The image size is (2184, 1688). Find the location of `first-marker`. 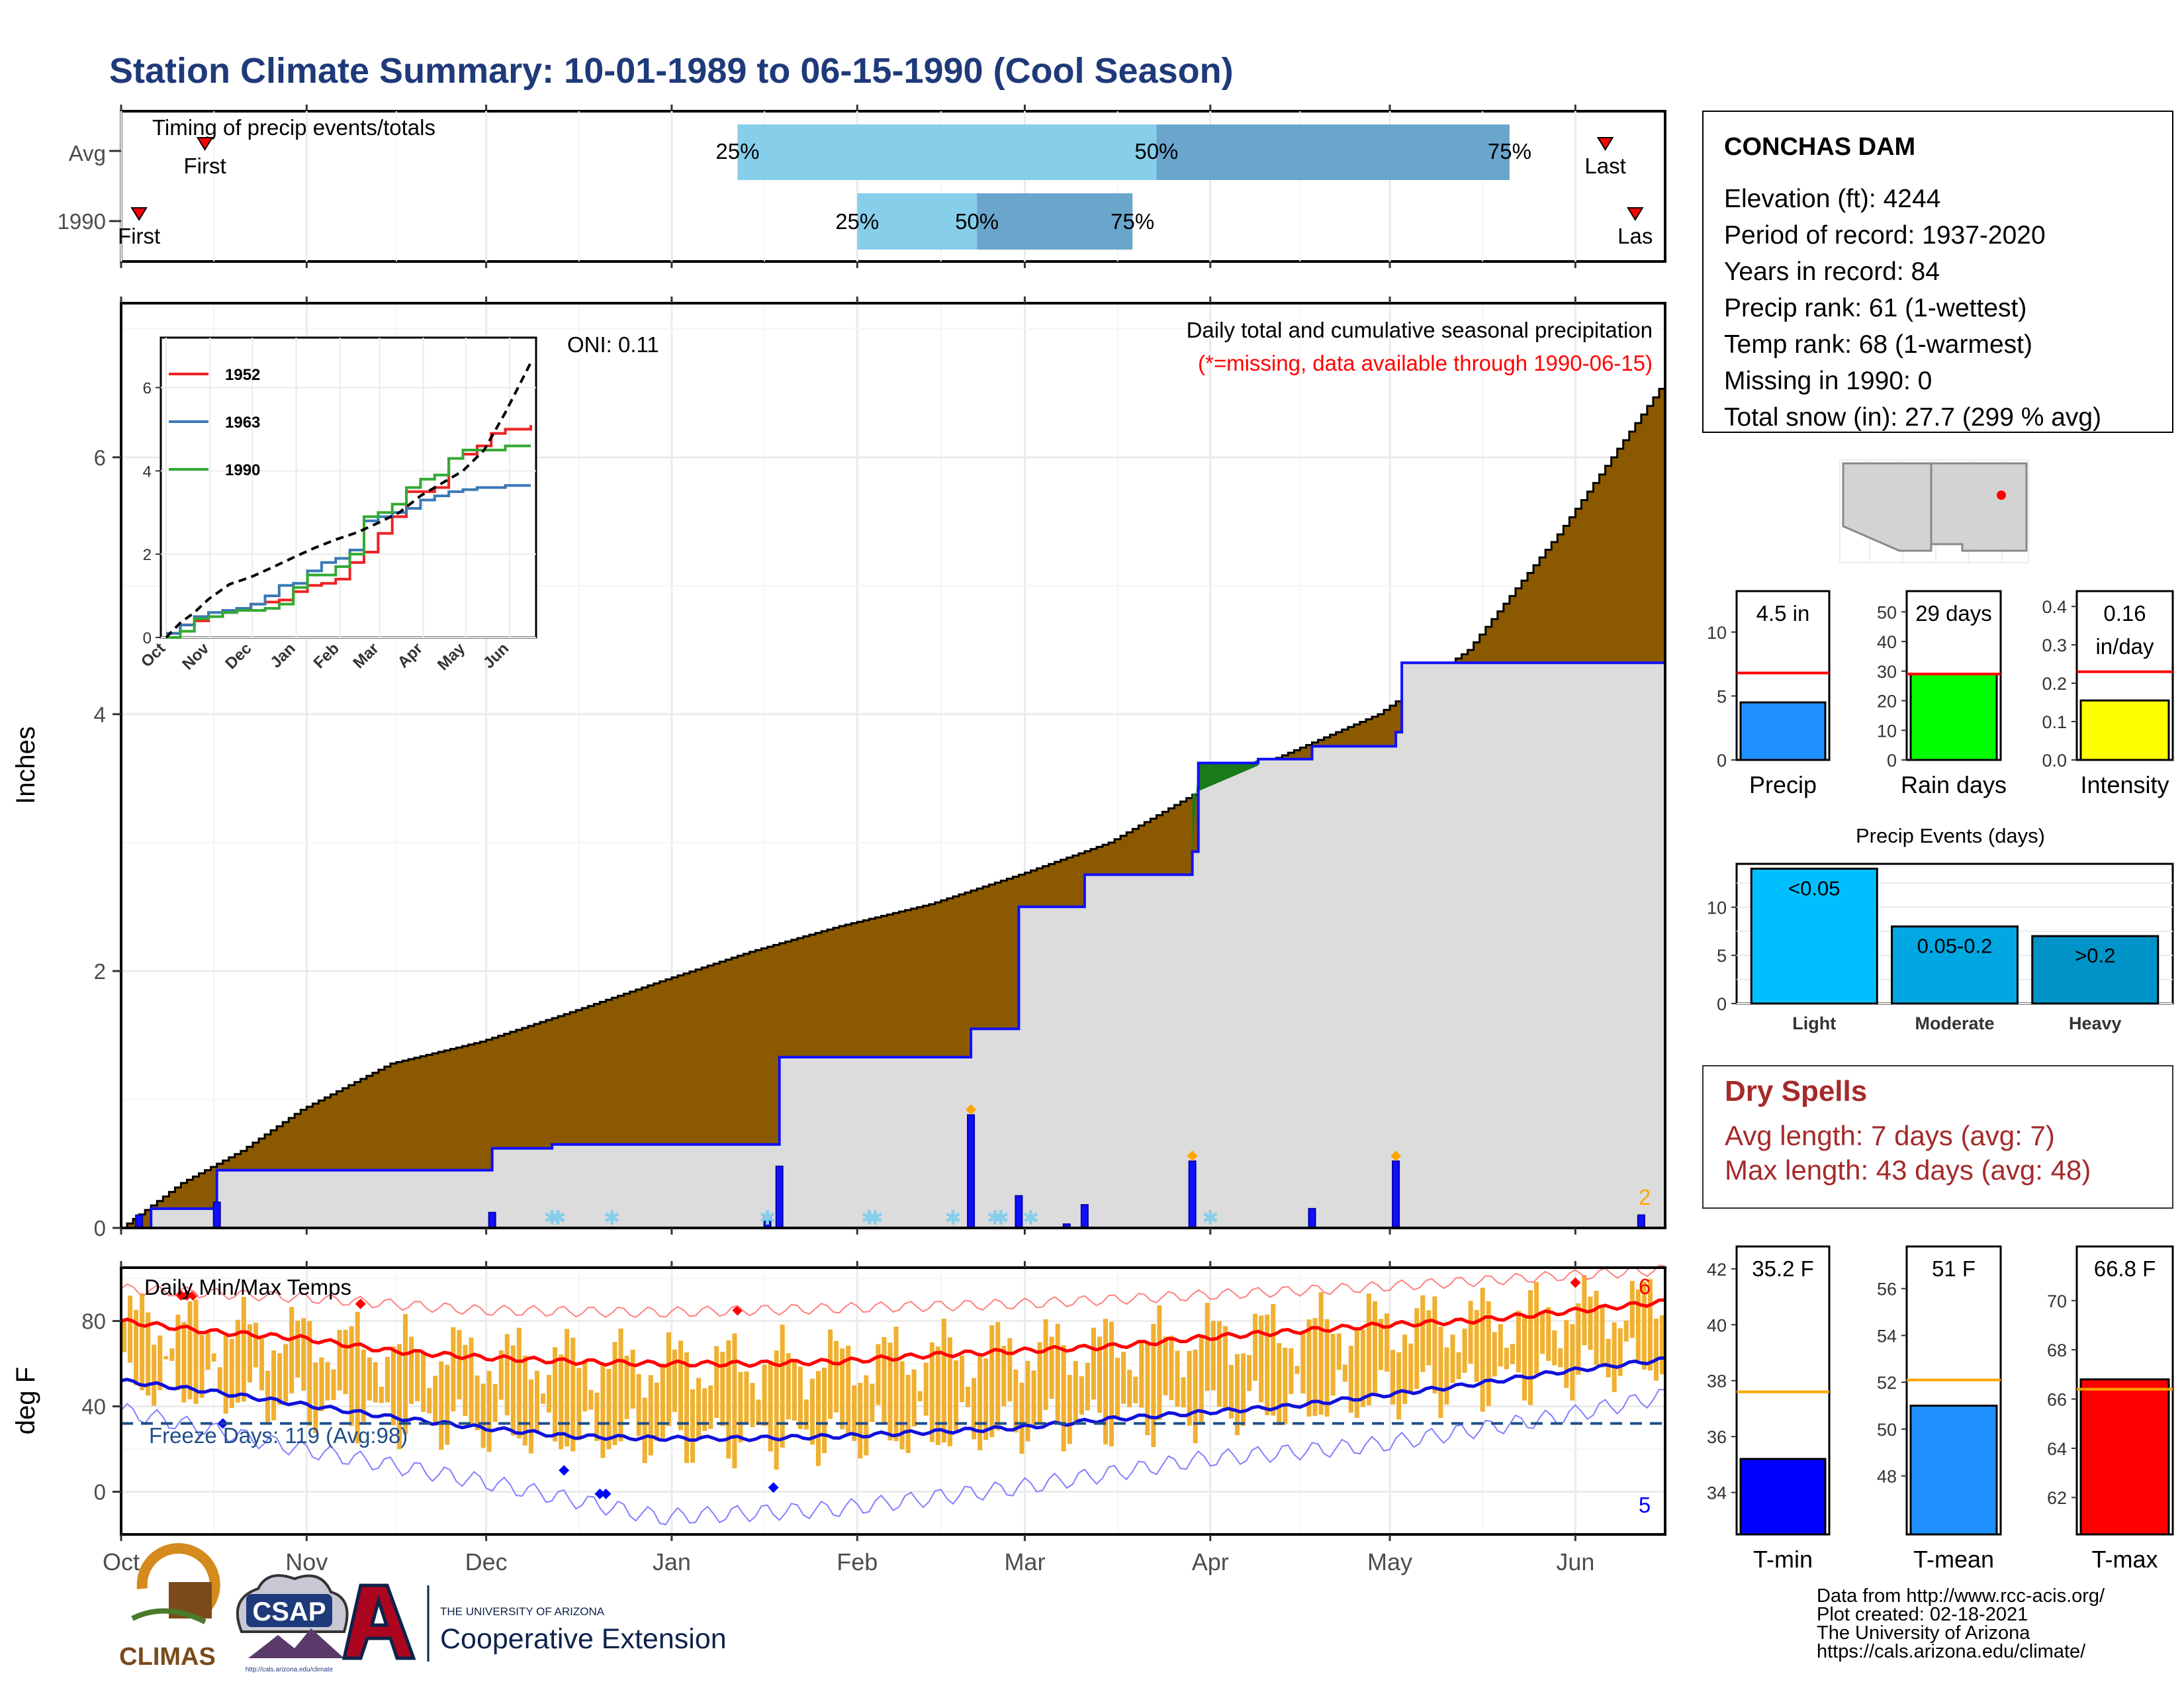

first-marker is located at coordinates (205, 144).